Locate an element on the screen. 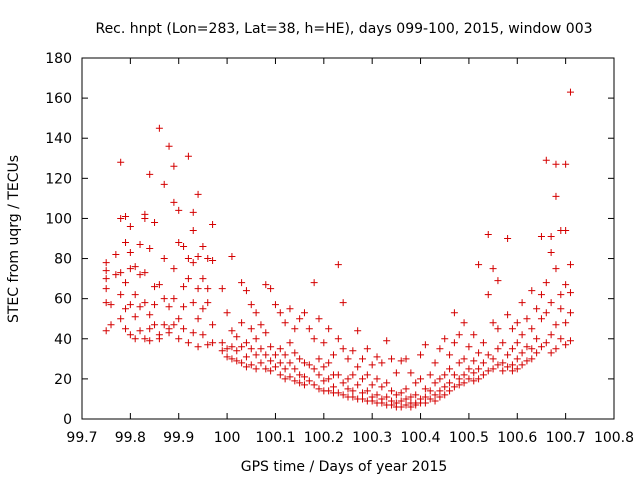 This screenshot has width=640, height=480. x-tick-label: 100.5 is located at coordinates (469, 438).